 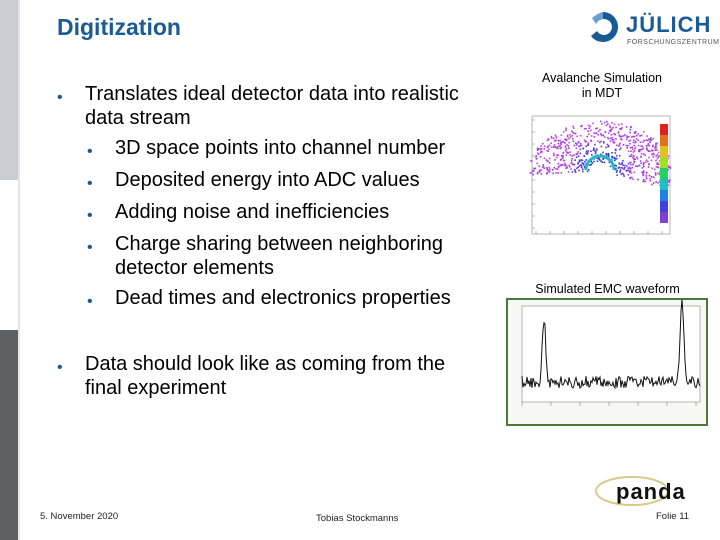 I want to click on left-stripe-line, so click(x=19, y=270).